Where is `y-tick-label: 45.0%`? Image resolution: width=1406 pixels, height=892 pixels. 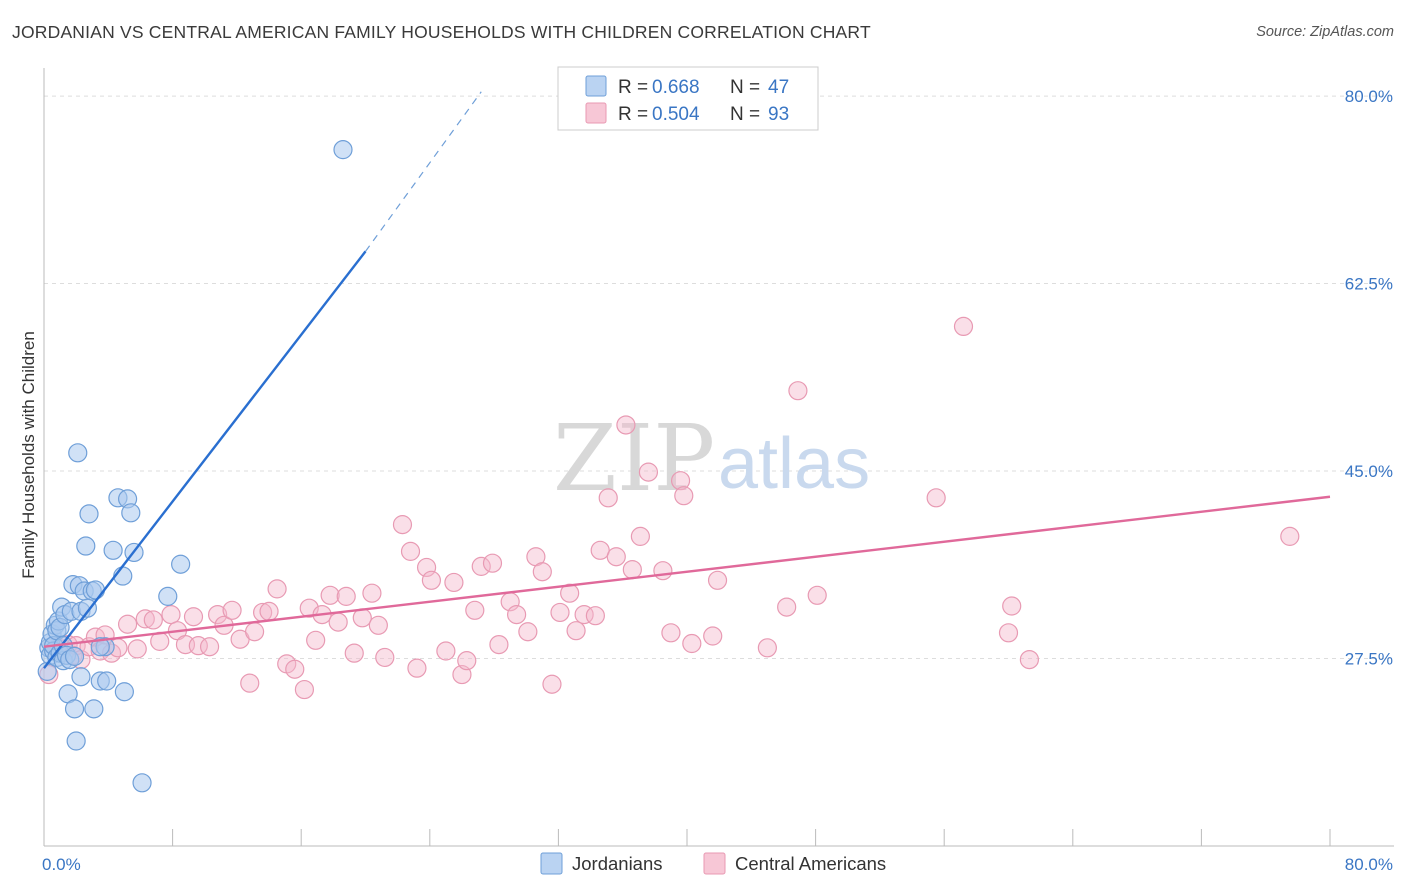
y-tick-label: 45.0% is located at coordinates (1369, 471).